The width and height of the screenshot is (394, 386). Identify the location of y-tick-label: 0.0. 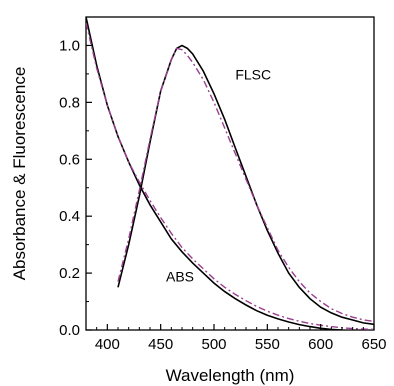
(69, 330).